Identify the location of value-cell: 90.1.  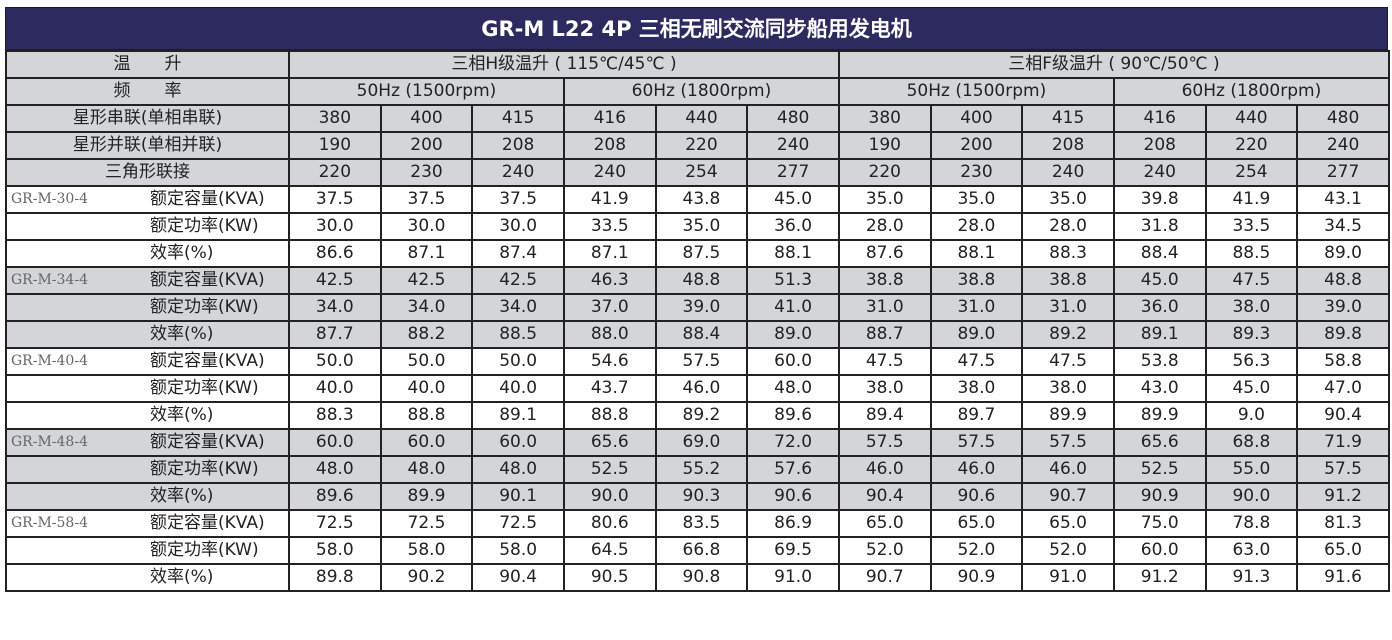
(518, 496).